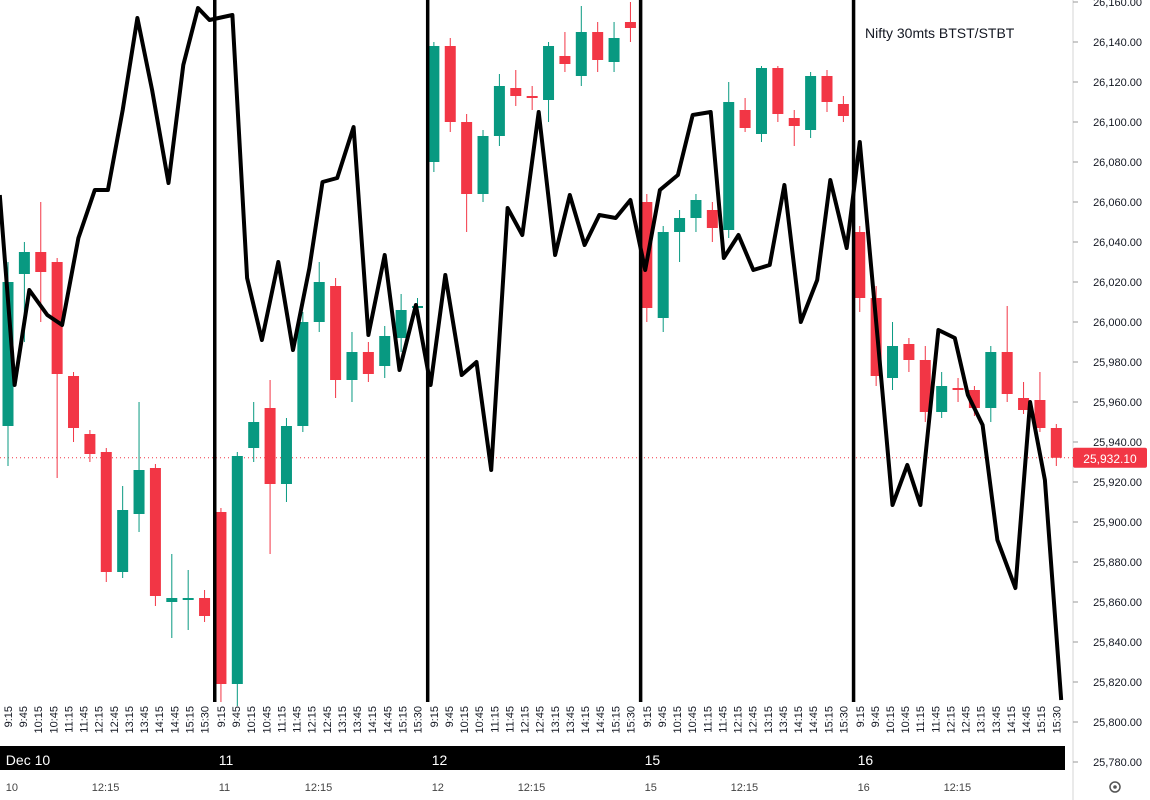 The height and width of the screenshot is (800, 1150). I want to click on x-tick-label: 15:30, so click(1057, 720).